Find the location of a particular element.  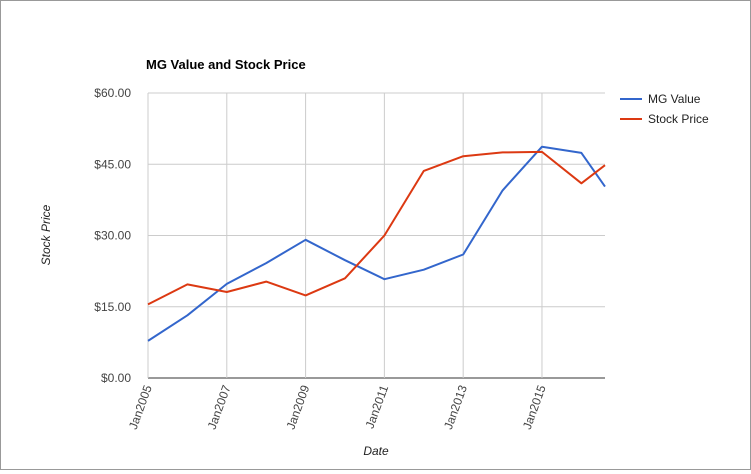

y-tick-label: $30.00 is located at coordinates (112, 236).